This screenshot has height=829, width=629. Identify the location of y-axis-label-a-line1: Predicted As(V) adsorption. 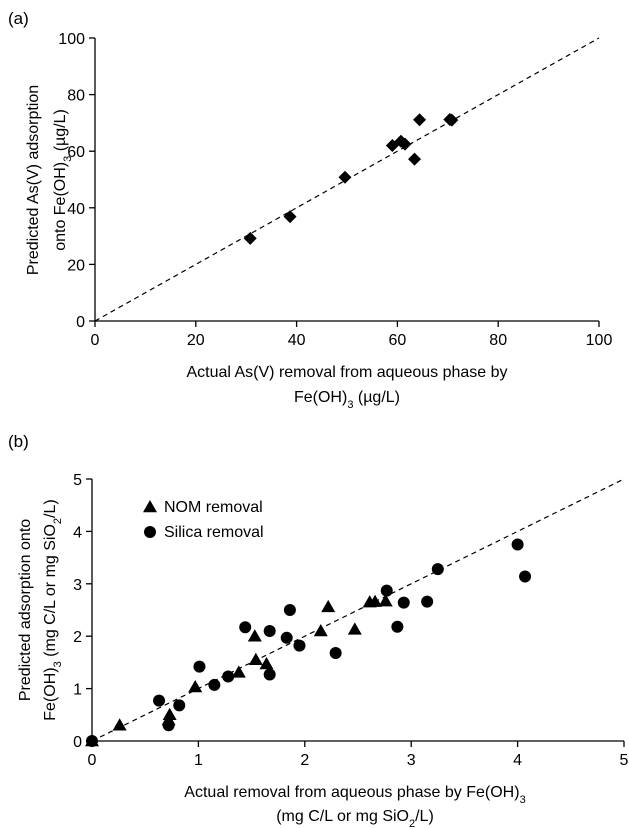
(33, 180).